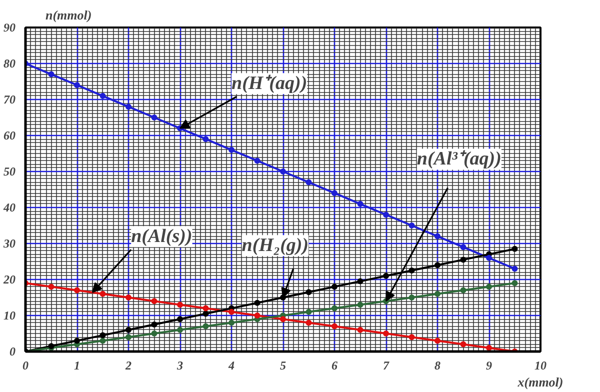 This screenshot has height=392, width=600. What do you see at coordinates (9, 279) in the screenshot?
I see `y-tick-label: 20` at bounding box center [9, 279].